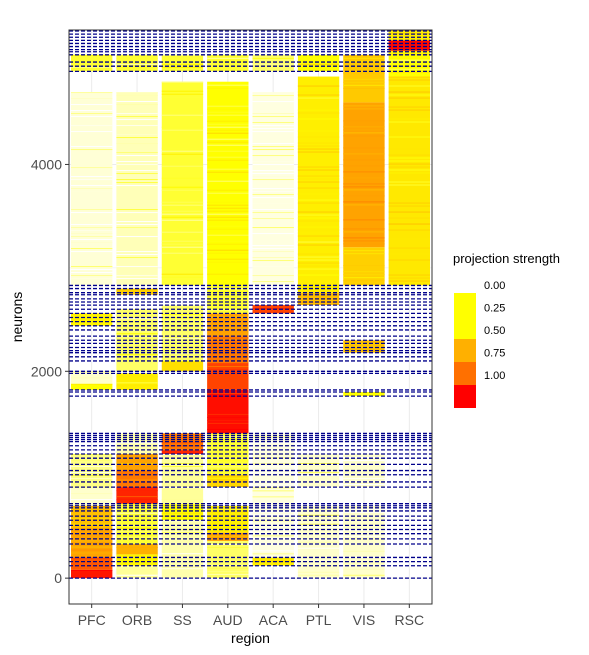 The image size is (589, 655). What do you see at coordinates (506, 329) in the screenshot?
I see `legend: projection strength 0.00 0.25 0.50 0.75 1.00` at bounding box center [506, 329].